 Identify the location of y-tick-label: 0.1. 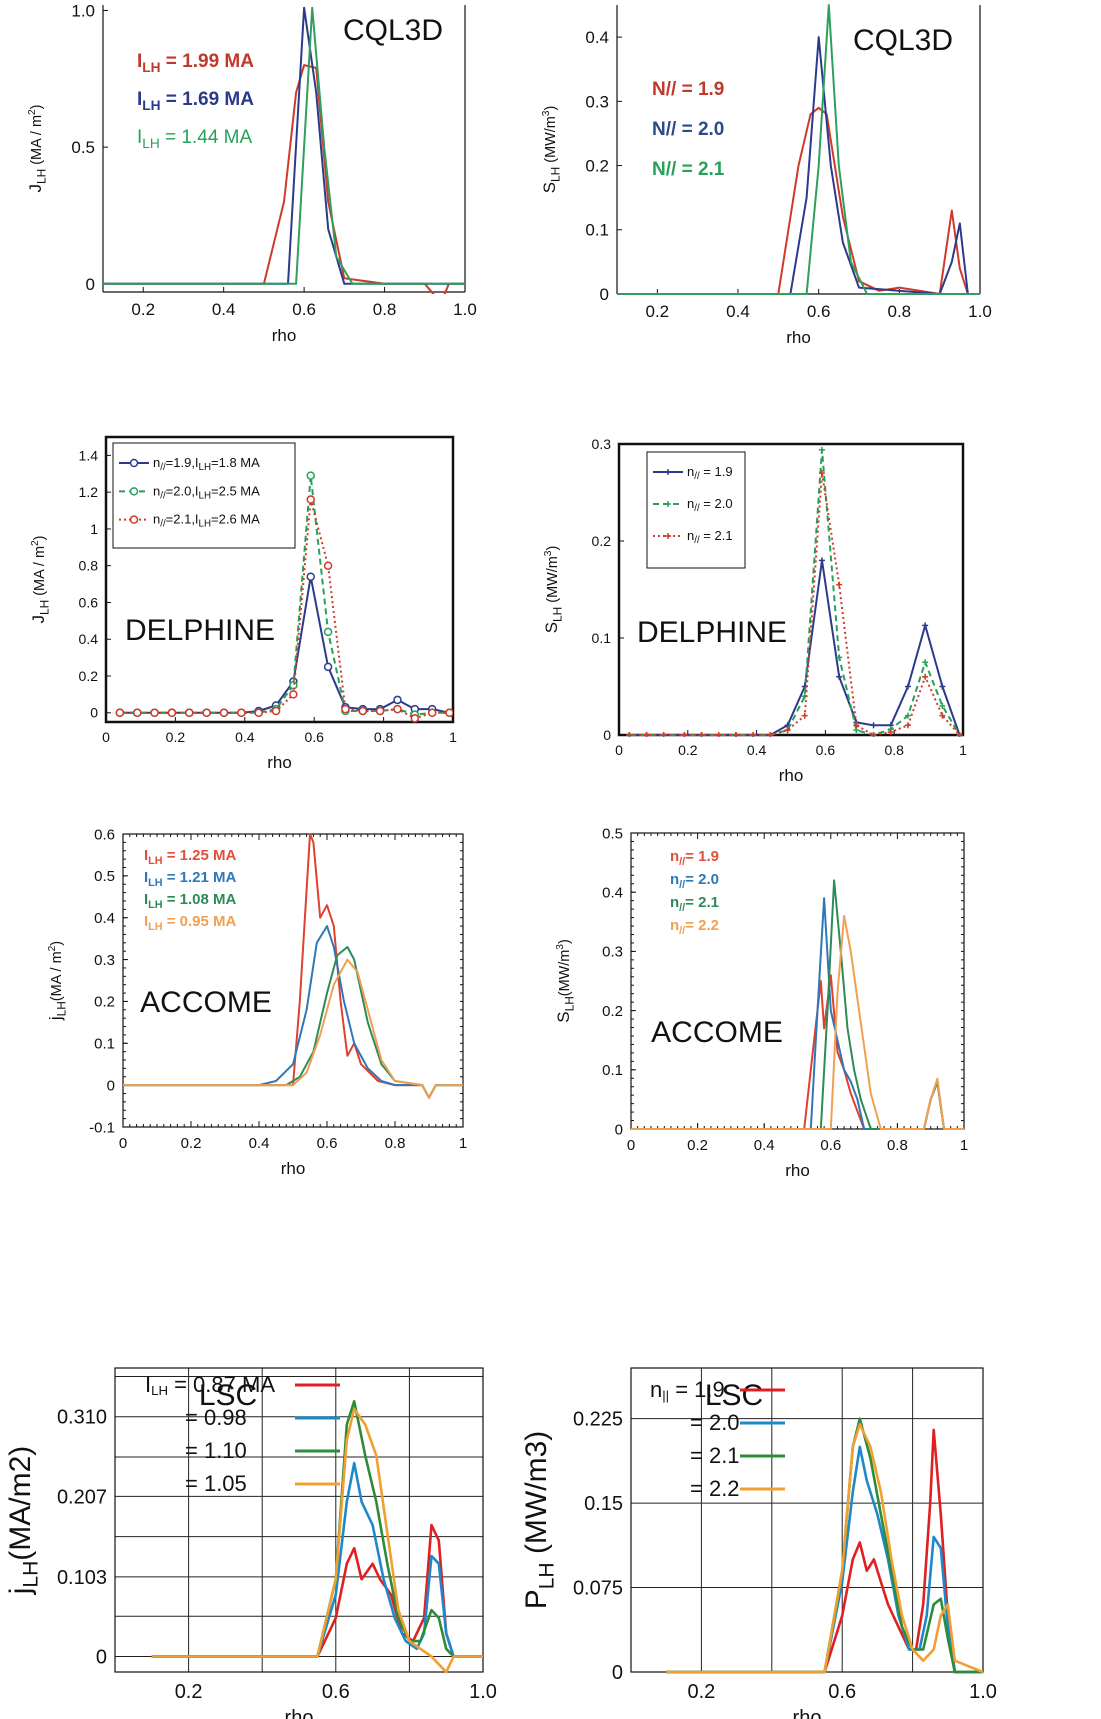
(597, 230).